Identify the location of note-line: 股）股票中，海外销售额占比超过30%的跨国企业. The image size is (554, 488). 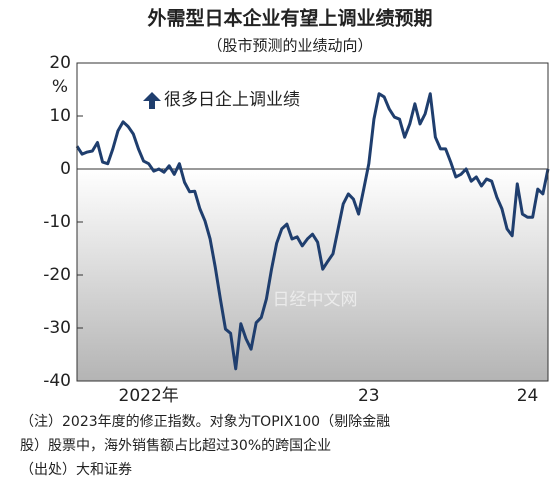
(175, 445).